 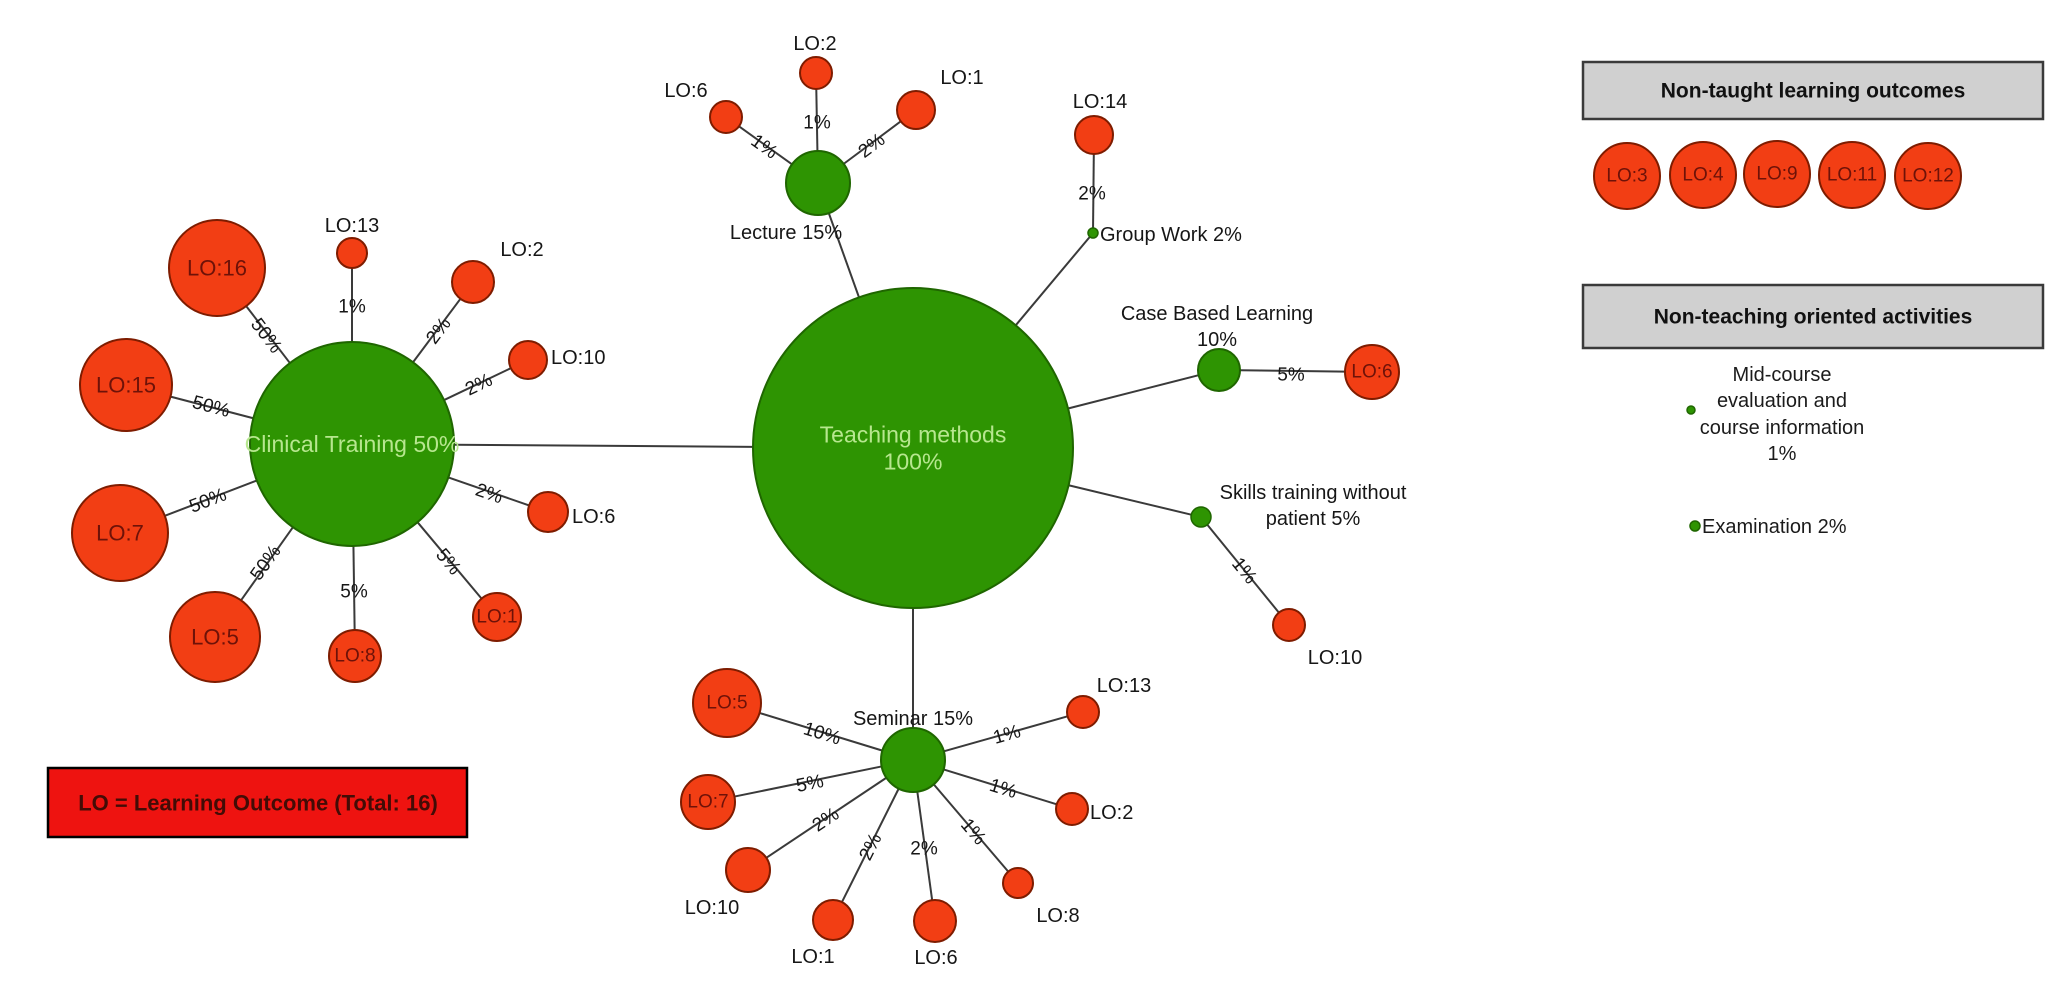 I want to click on edge-label-seminar-m6: 2%, so click(x=924, y=849).